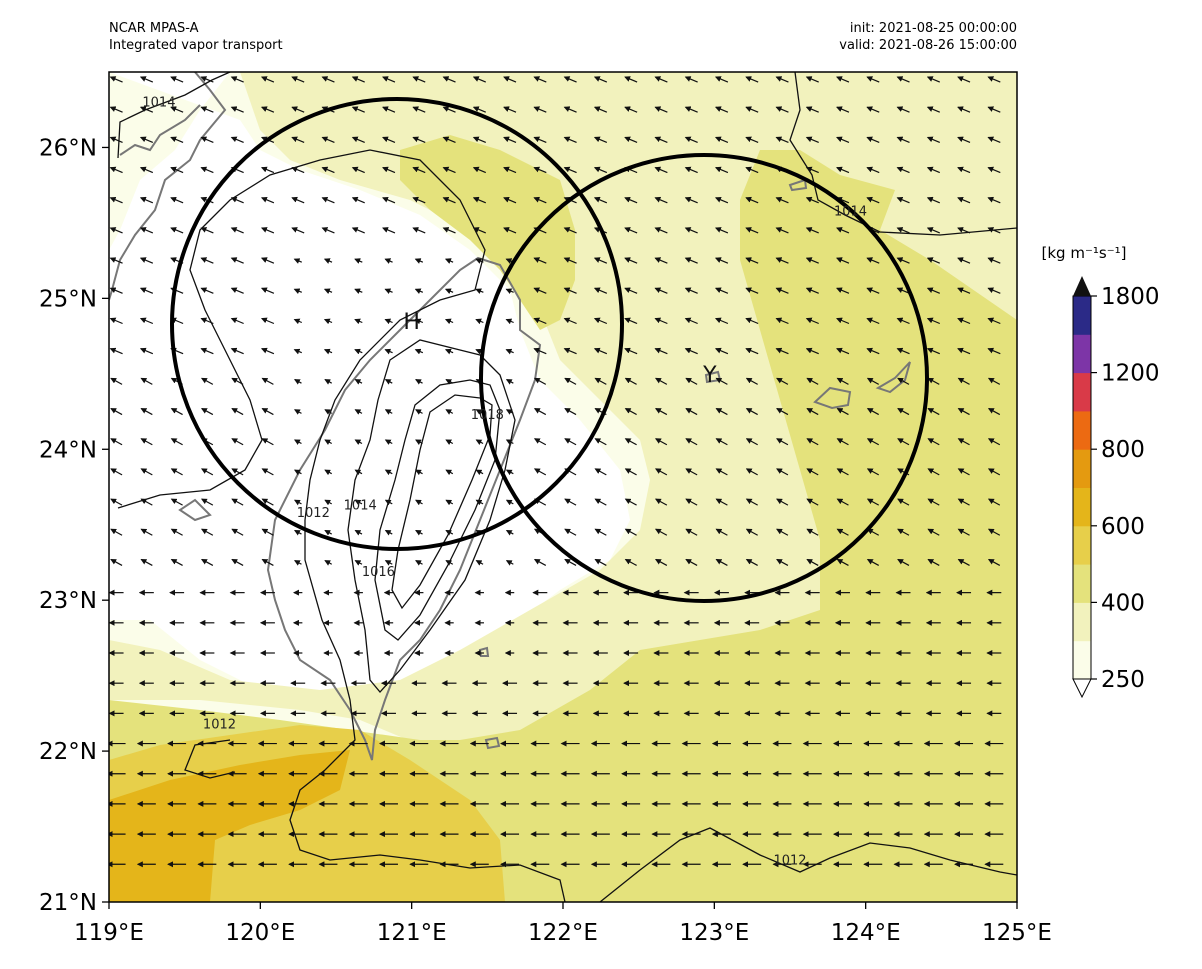 This screenshot has height=969, width=1202. I want to click on island-senkaku, so click(798, 185).